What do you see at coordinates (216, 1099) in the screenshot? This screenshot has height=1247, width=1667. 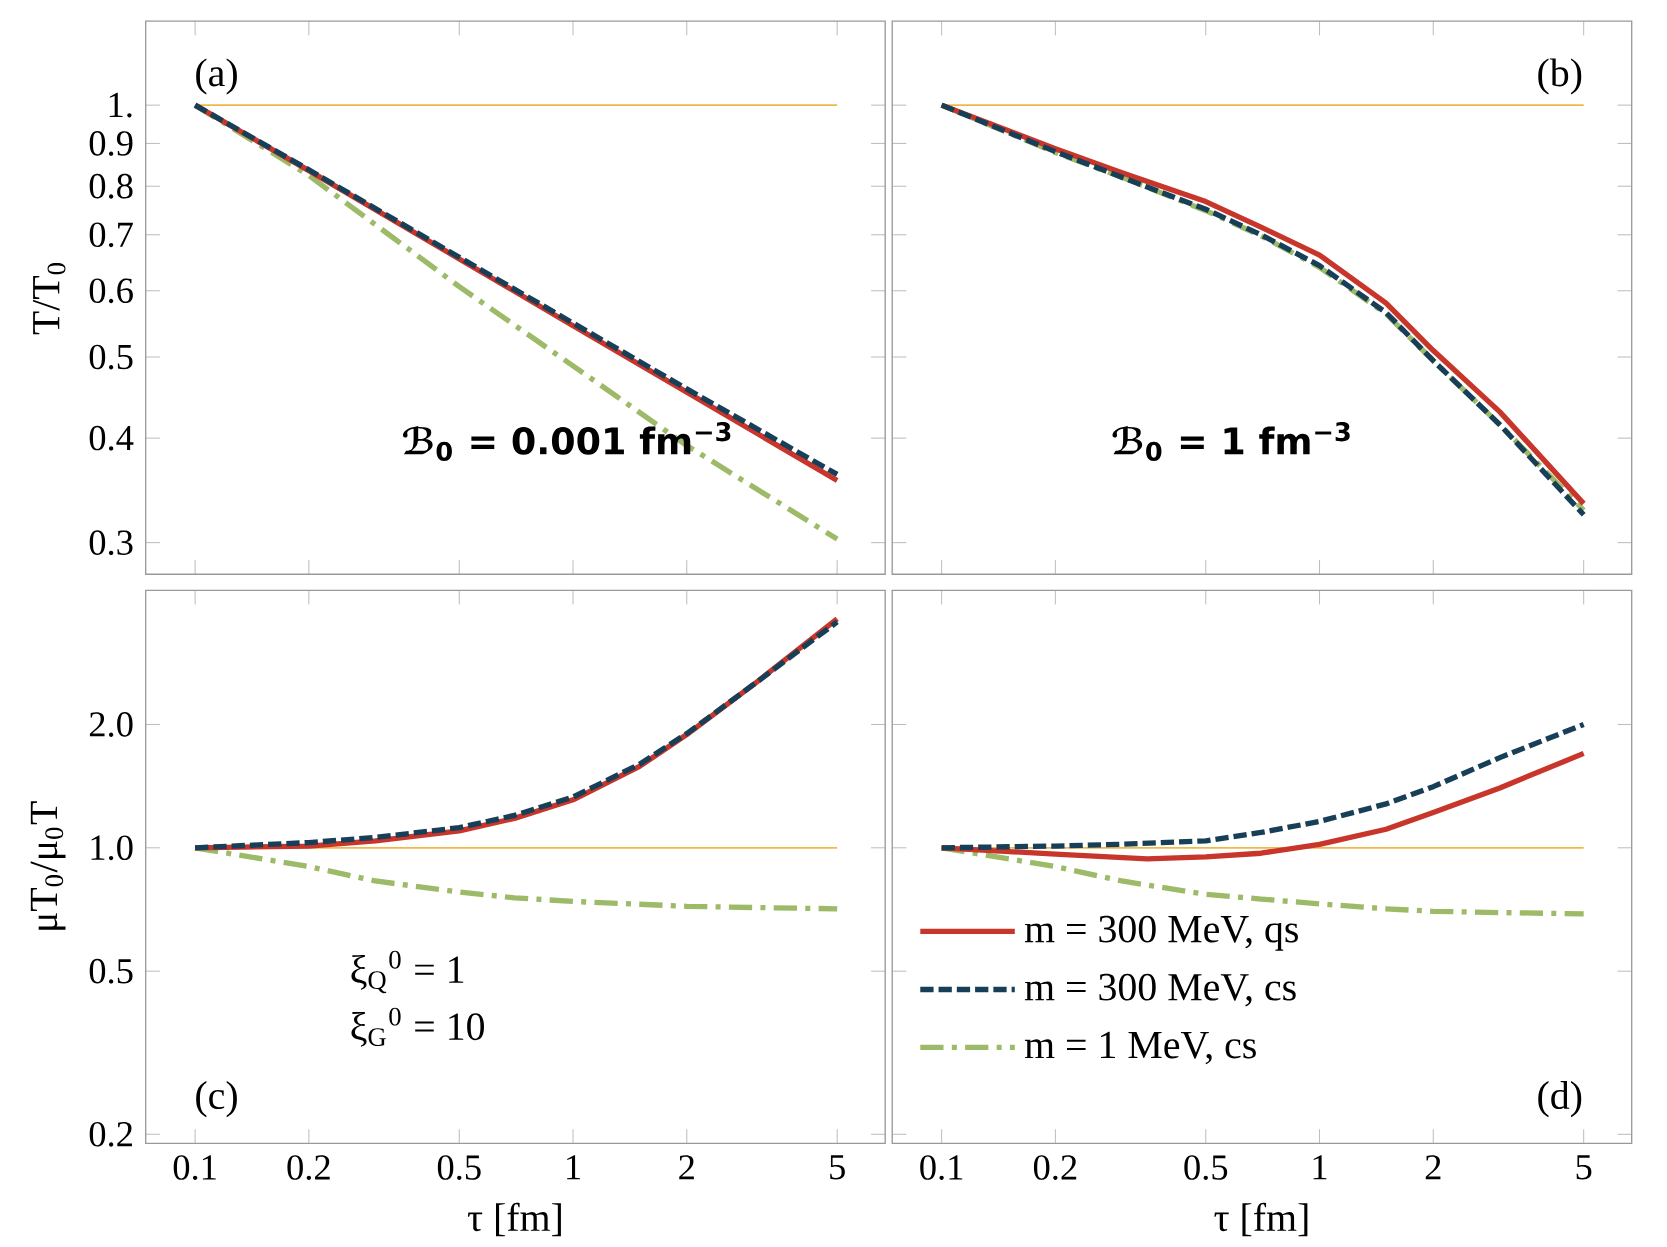 I see `annotation: (c)` at bounding box center [216, 1099].